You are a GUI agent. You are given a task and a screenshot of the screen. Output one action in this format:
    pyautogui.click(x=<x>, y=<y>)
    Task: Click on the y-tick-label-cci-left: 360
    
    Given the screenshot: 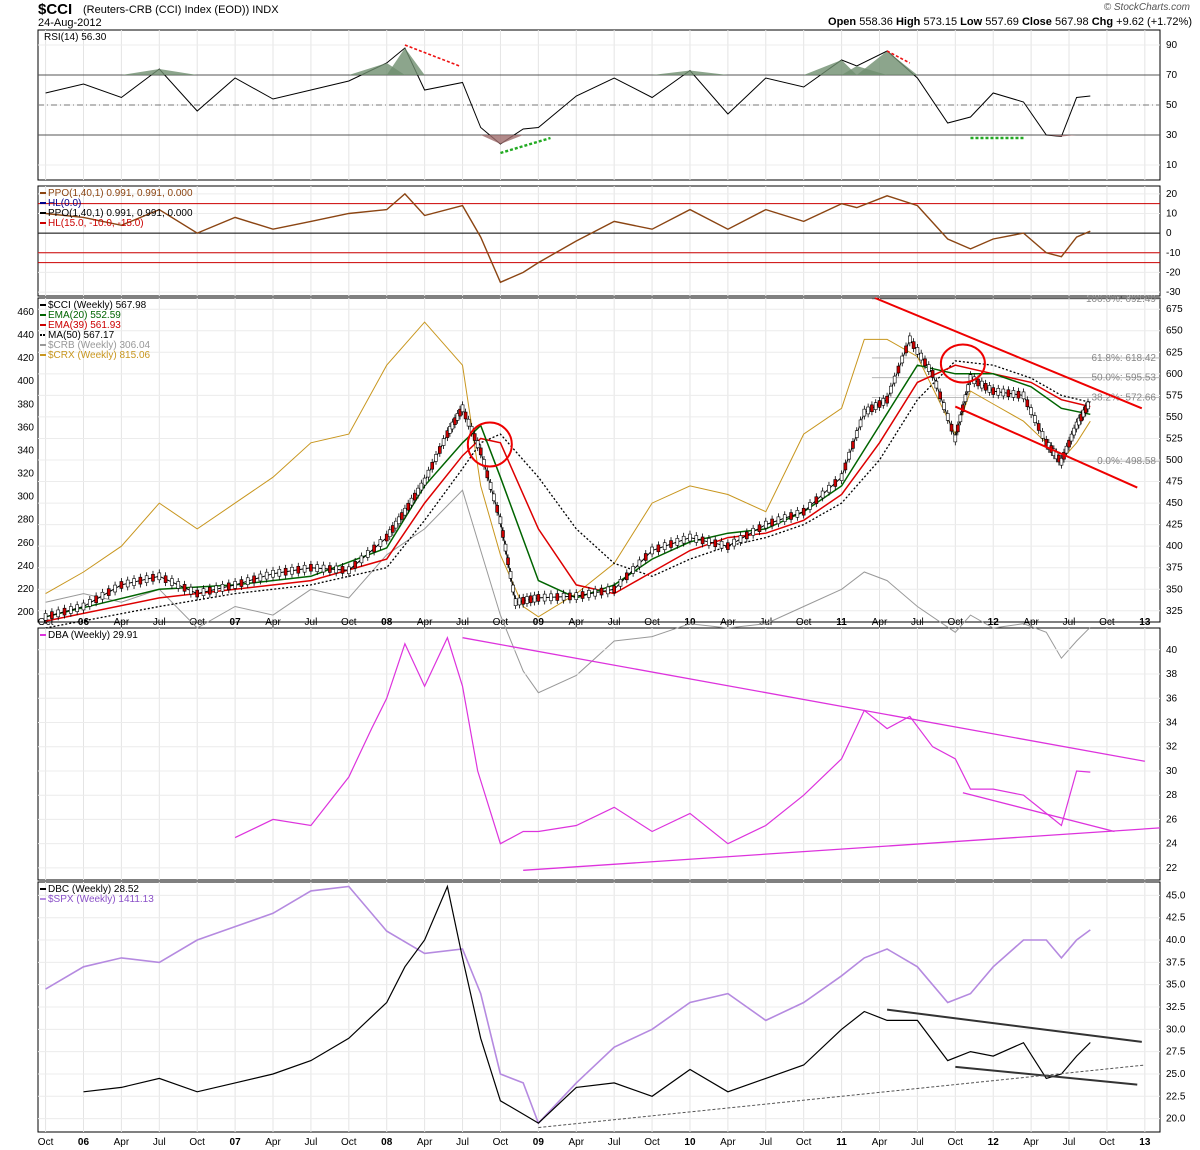 What is the action you would take?
    pyautogui.click(x=25, y=427)
    